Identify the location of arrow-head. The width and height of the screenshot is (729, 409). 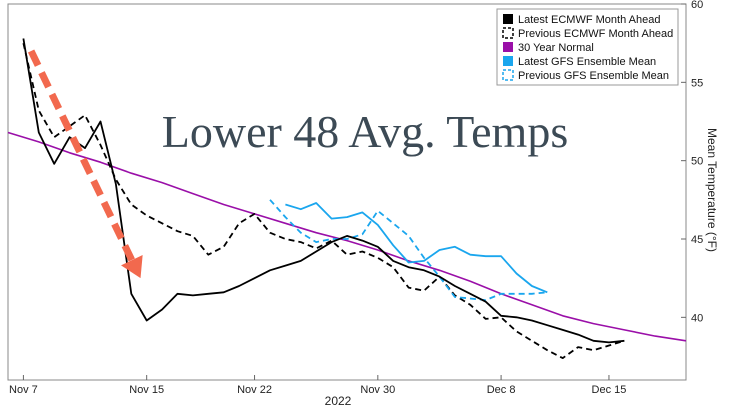
(132, 266).